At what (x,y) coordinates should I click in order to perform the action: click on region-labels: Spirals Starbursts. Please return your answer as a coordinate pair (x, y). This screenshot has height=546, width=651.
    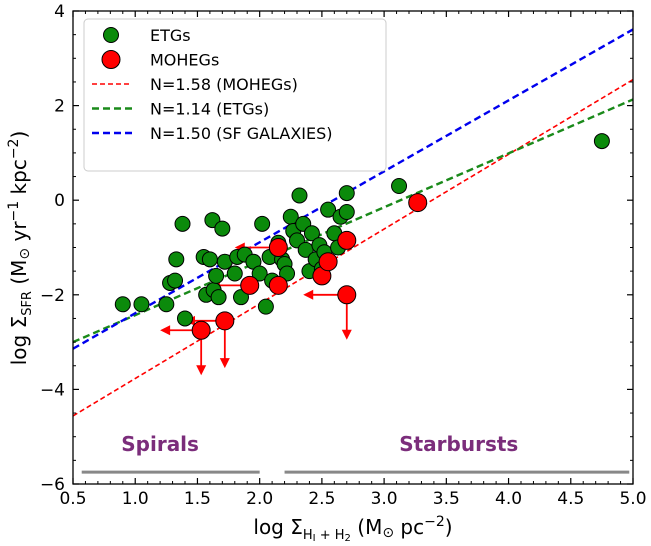
    Looking at the image, I should click on (319, 444).